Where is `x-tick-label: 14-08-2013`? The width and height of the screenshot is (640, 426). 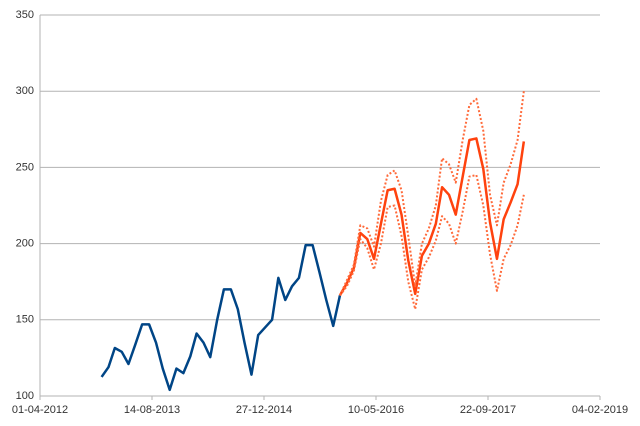
x-tick-label: 14-08-2013 is located at coordinates (152, 410).